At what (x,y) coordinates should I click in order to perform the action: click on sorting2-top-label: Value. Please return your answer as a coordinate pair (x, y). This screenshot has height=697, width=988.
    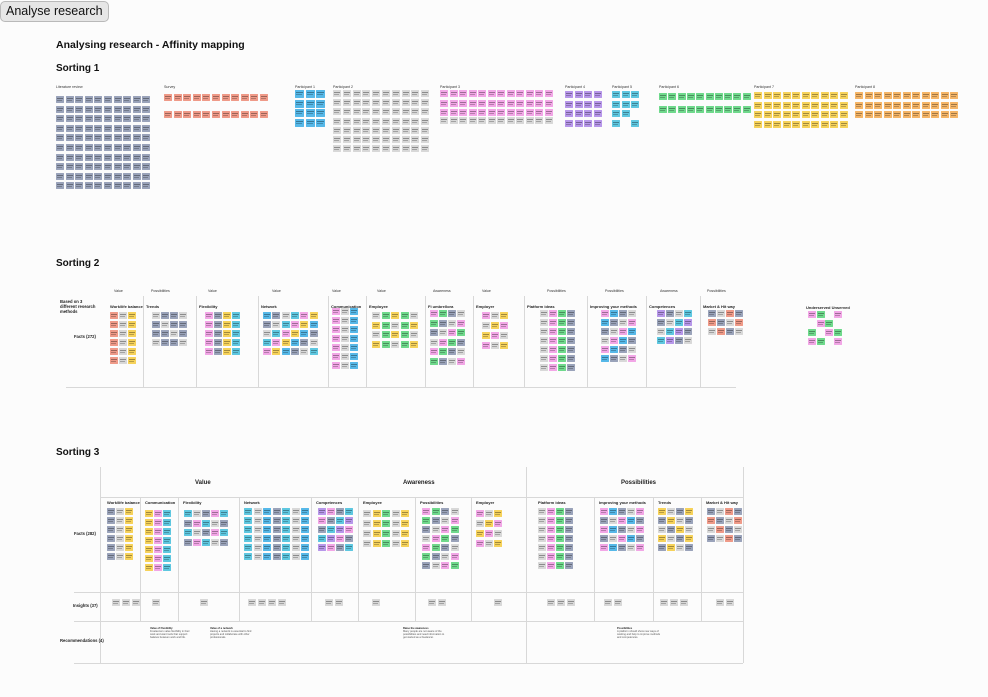
    Looking at the image, I should click on (486, 291).